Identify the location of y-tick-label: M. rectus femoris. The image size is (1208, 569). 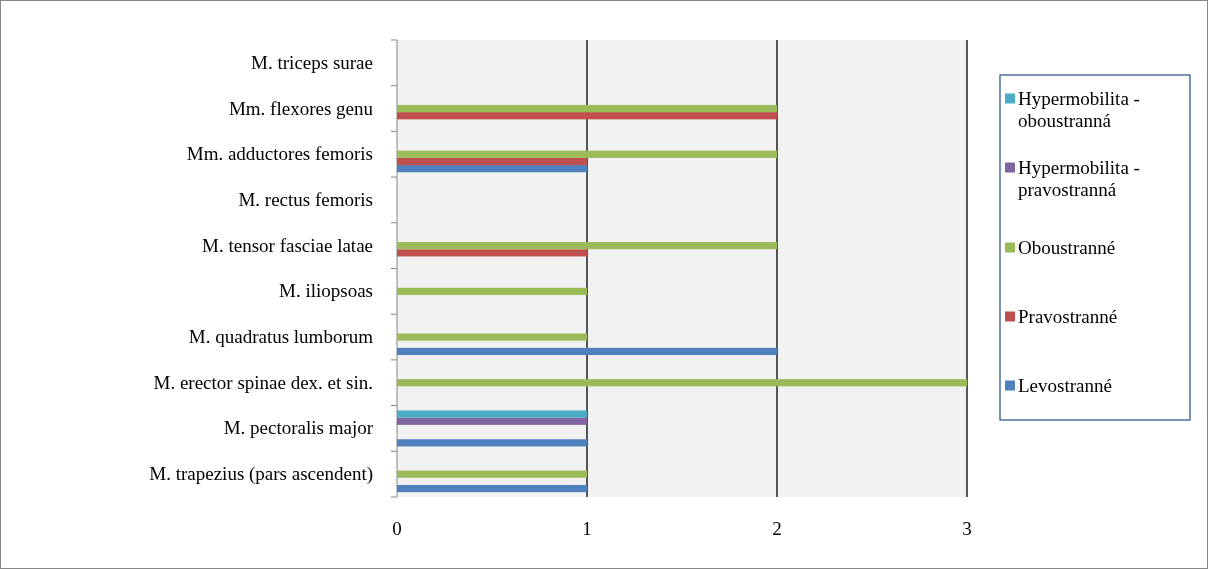
(305, 199).